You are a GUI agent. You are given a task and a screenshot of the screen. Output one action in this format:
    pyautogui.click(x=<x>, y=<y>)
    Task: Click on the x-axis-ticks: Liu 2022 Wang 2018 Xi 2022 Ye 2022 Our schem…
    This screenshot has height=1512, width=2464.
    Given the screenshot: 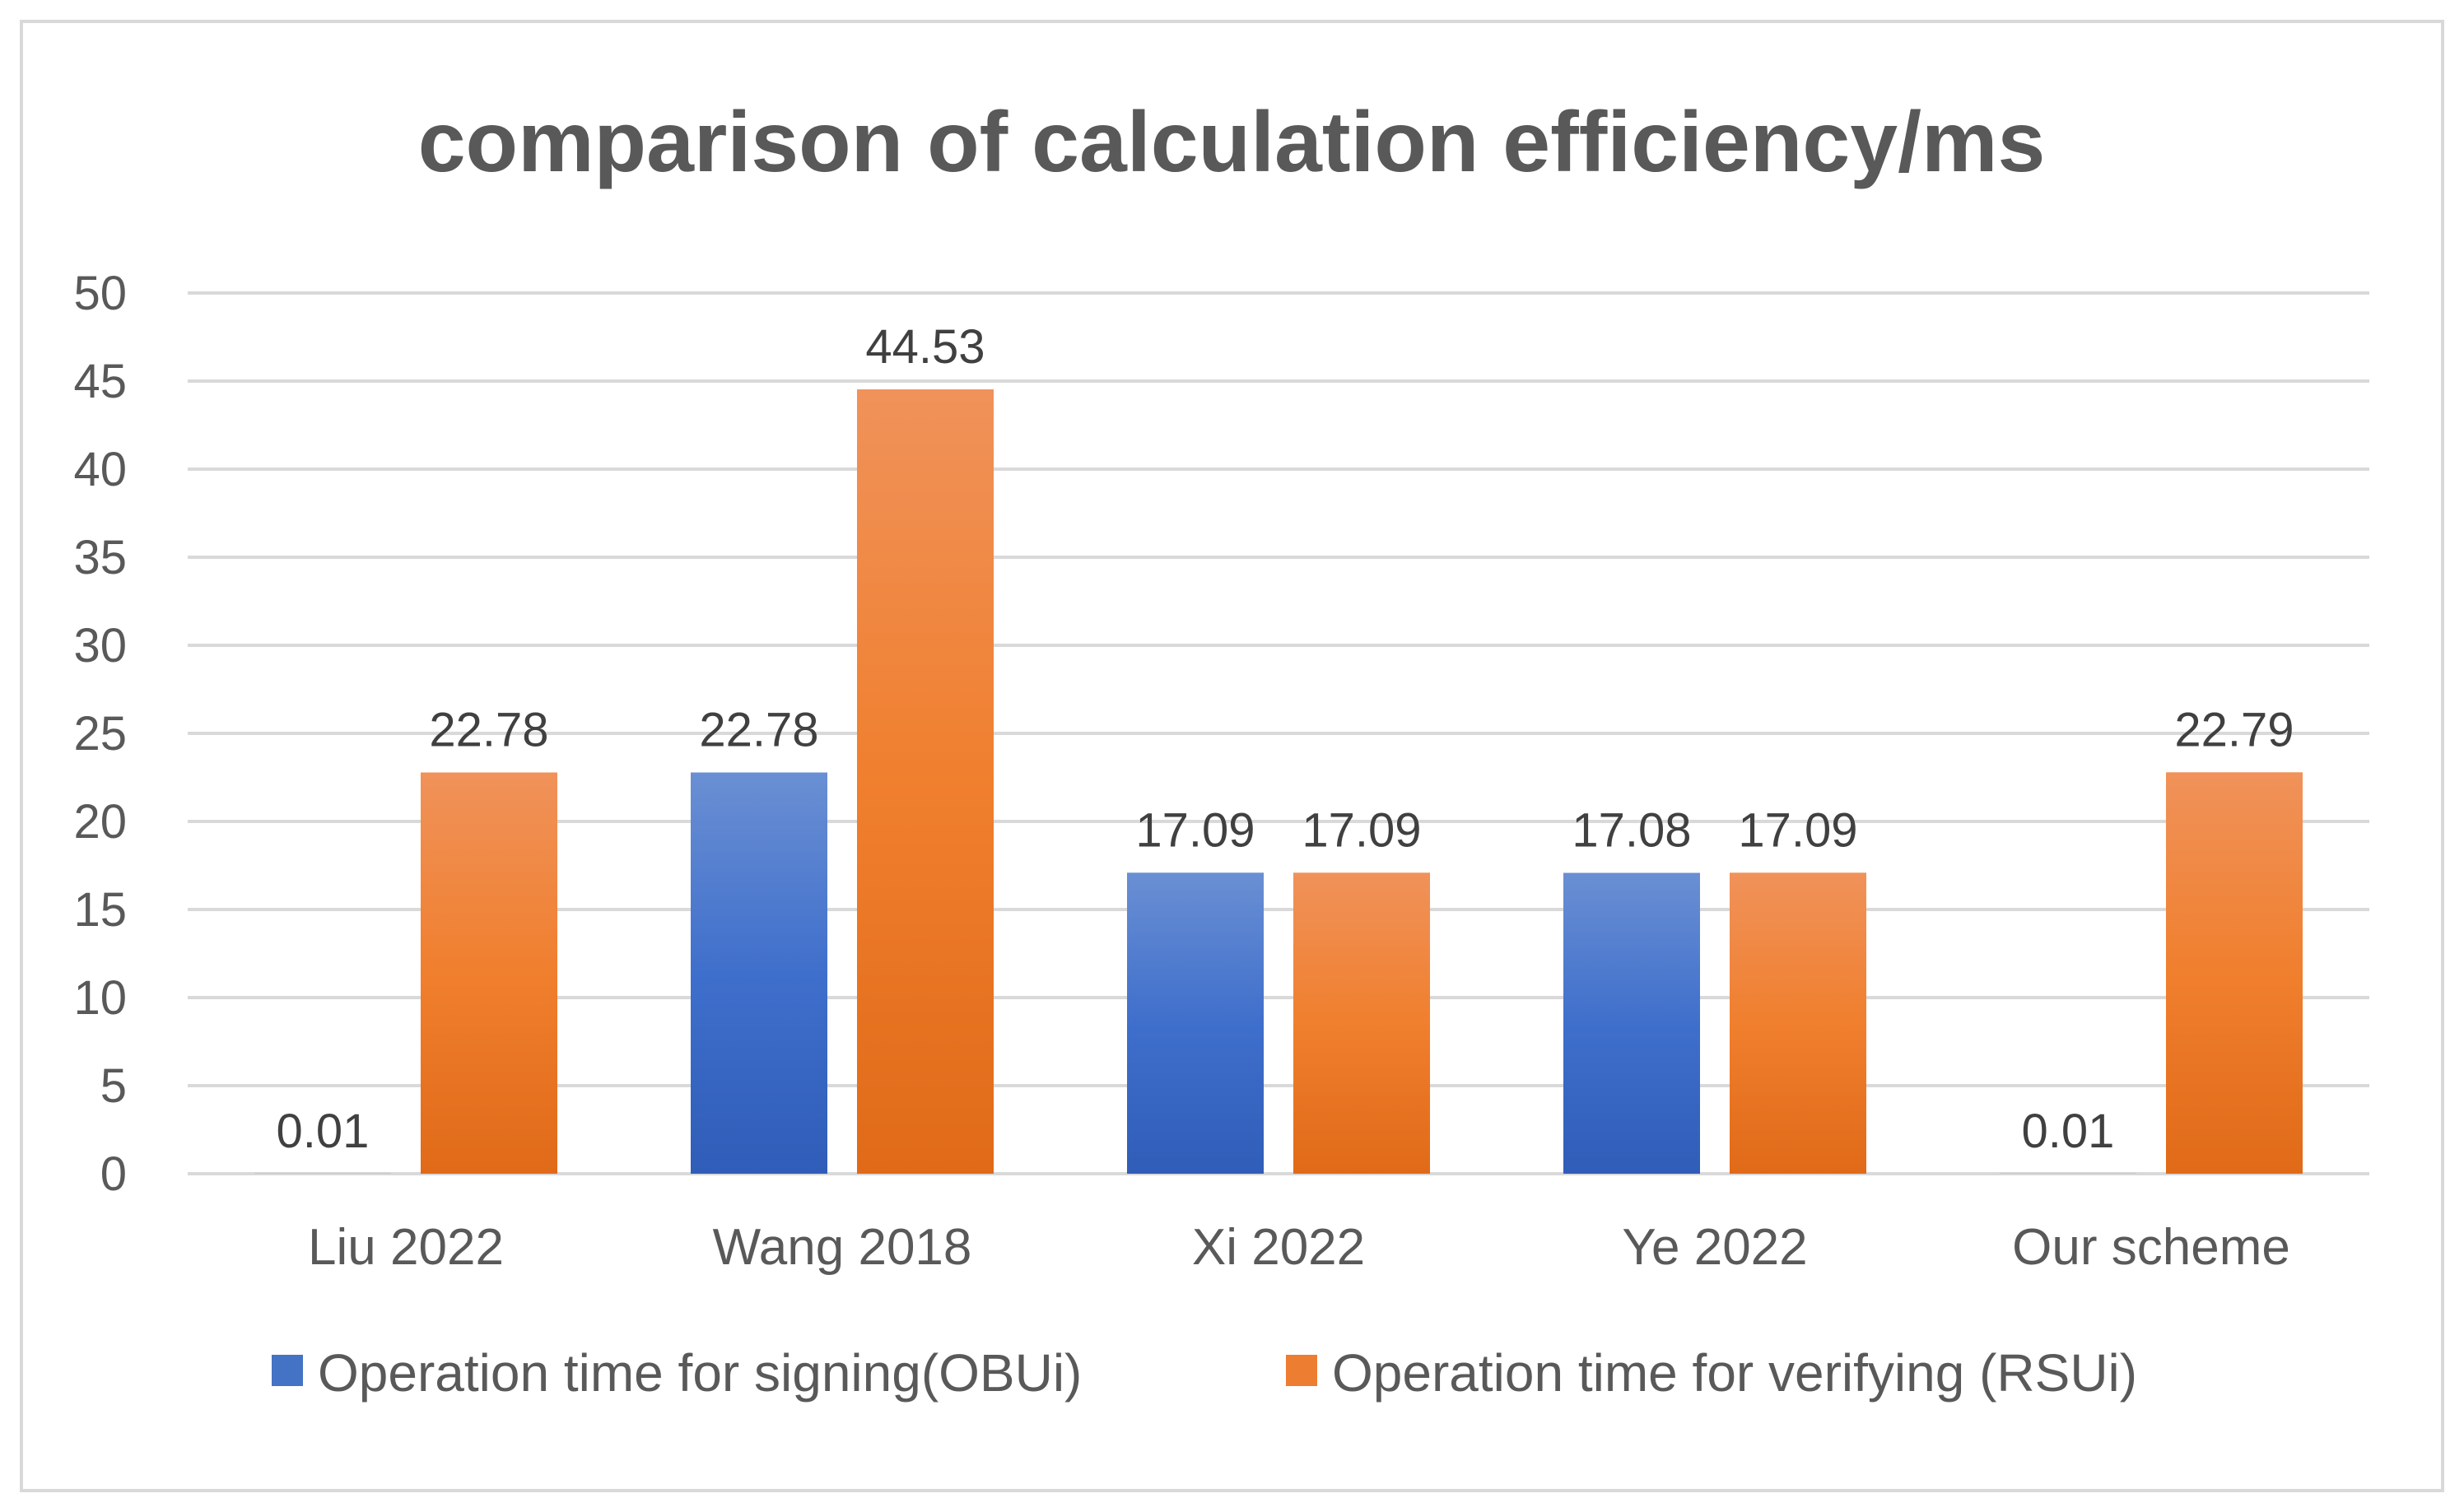 What is the action you would take?
    pyautogui.click(x=1299, y=1248)
    